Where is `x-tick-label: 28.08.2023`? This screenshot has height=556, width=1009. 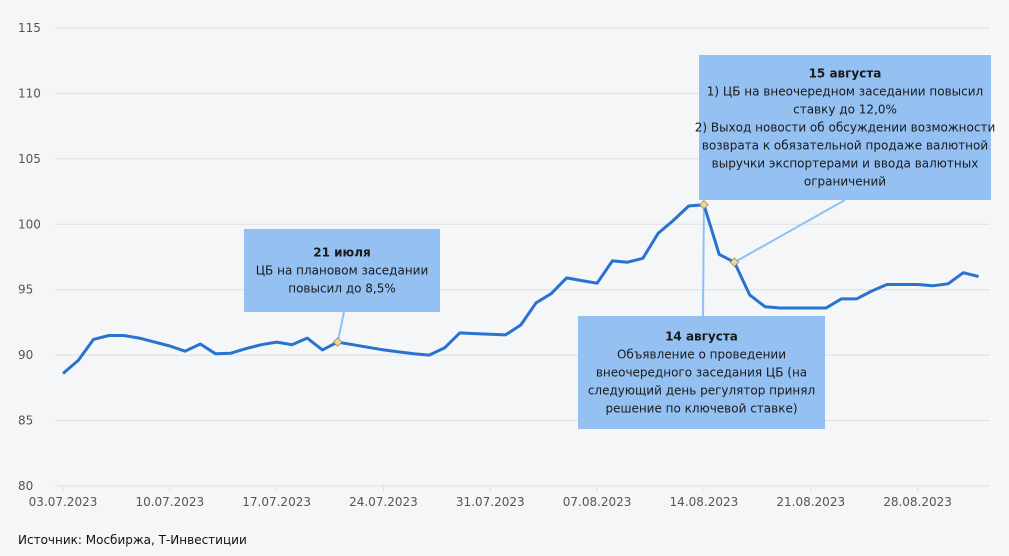 x-tick-label: 28.08.2023 is located at coordinates (917, 502).